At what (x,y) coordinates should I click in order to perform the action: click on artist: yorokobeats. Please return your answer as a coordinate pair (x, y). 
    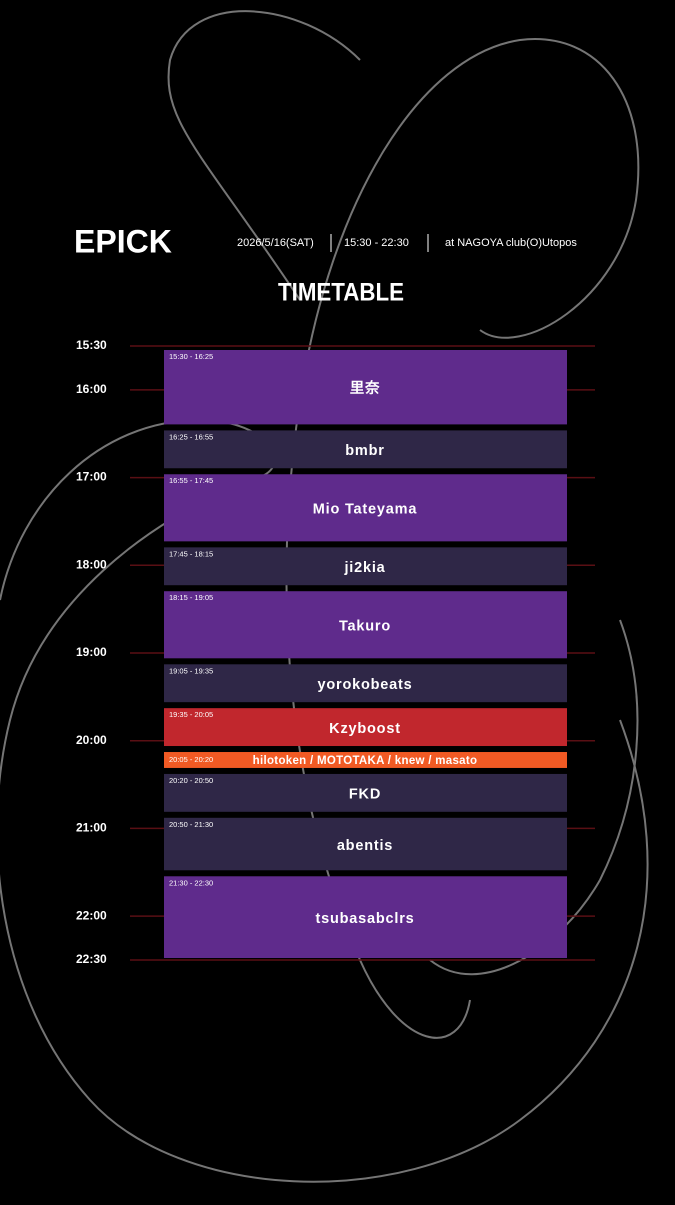
    Looking at the image, I should click on (364, 685).